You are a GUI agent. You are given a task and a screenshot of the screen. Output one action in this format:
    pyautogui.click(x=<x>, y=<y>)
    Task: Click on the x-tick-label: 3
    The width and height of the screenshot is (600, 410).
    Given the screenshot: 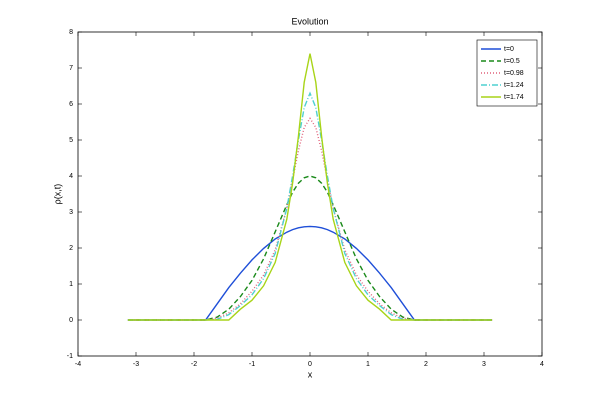 What is the action you would take?
    pyautogui.click(x=484, y=364)
    